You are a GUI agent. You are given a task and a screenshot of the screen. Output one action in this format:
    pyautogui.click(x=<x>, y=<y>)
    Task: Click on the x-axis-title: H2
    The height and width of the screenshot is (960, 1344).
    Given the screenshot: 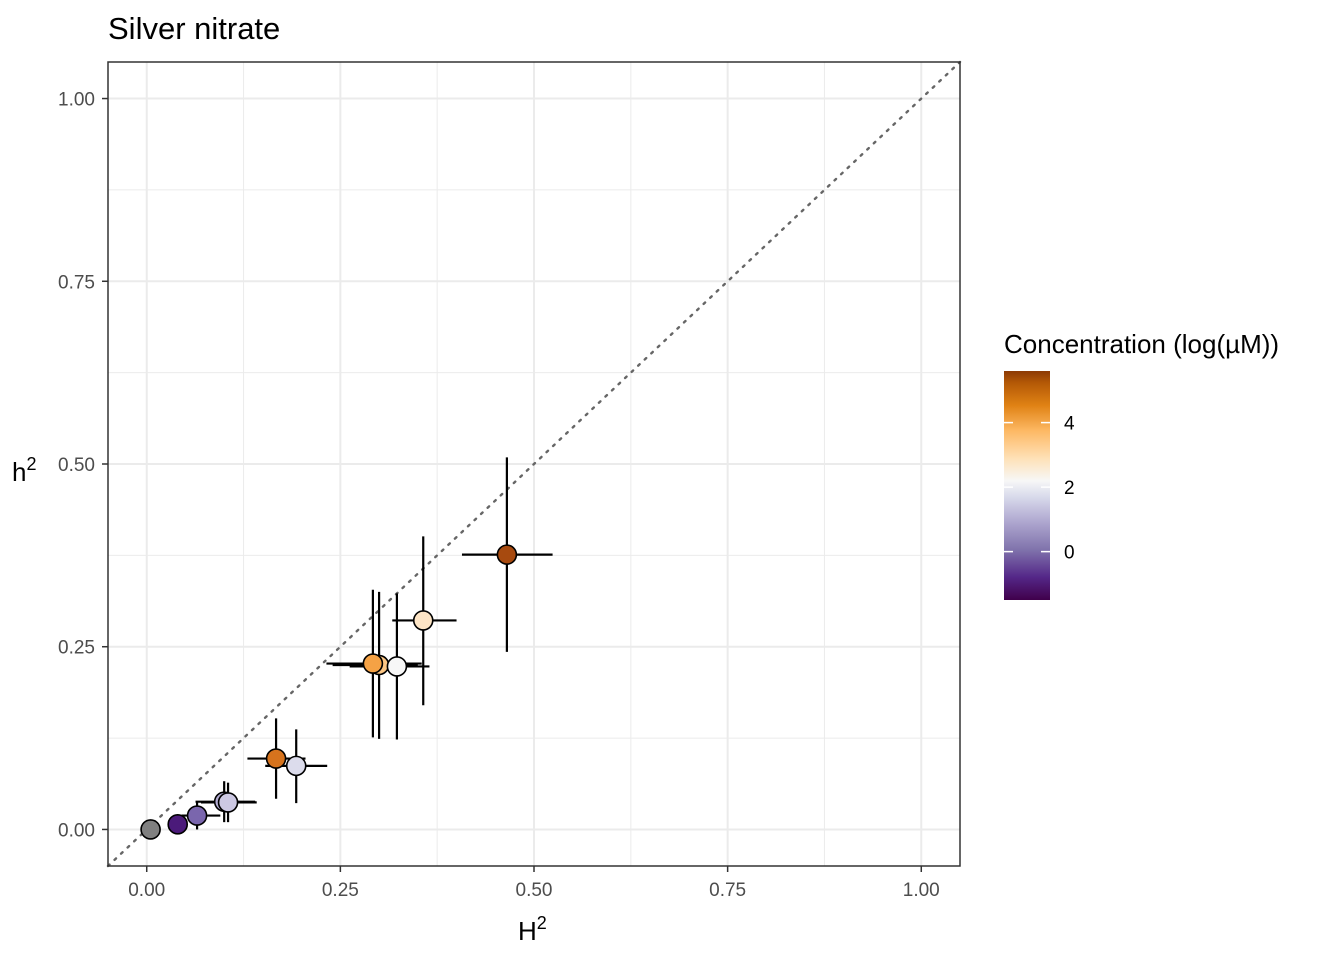 What is the action you would take?
    pyautogui.click(x=532, y=929)
    